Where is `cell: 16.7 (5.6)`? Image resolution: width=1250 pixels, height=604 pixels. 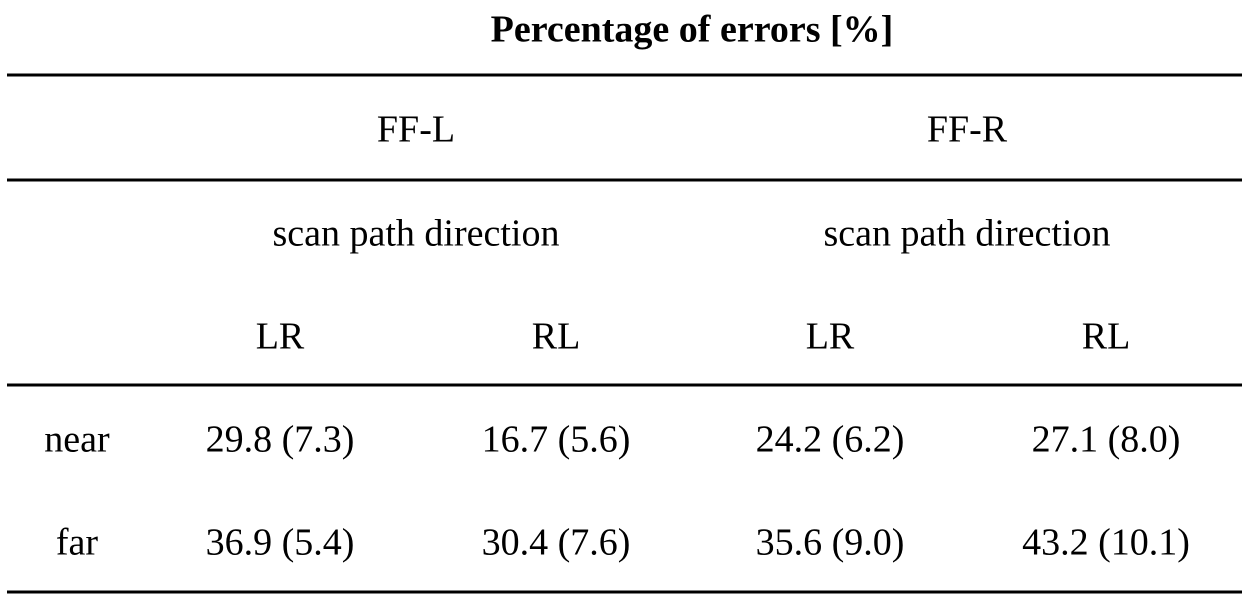
cell: 16.7 (5.6) is located at coordinates (556, 440).